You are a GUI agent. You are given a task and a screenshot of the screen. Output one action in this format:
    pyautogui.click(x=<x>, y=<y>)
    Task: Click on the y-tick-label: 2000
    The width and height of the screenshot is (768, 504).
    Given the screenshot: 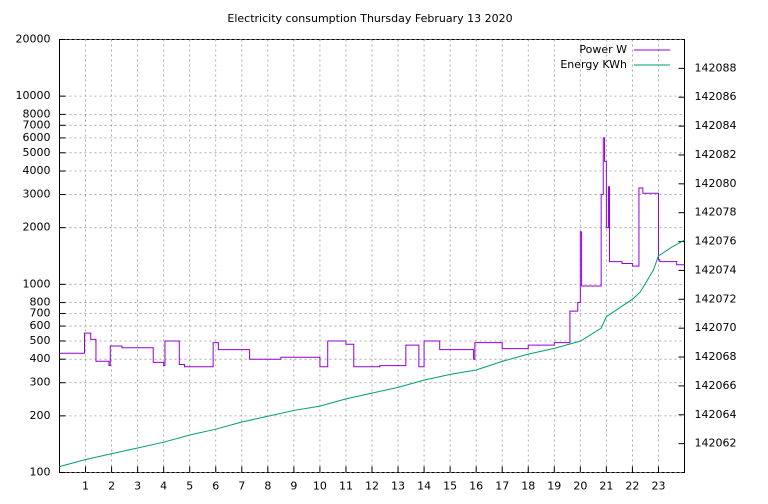 What is the action you would take?
    pyautogui.click(x=37, y=227)
    